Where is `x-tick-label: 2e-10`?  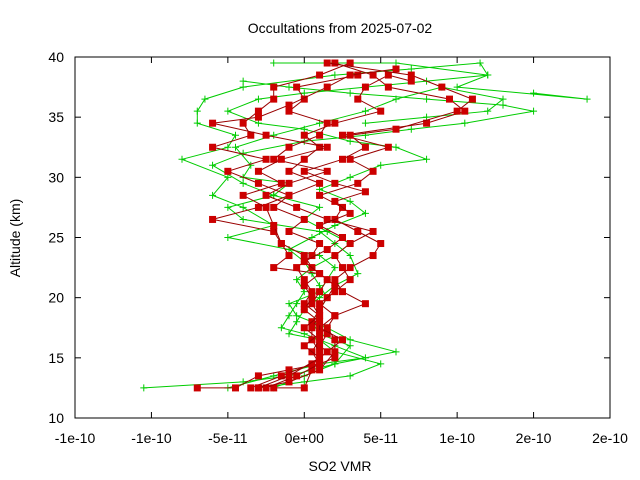 x-tick-label: 2e-10 is located at coordinates (610, 438).